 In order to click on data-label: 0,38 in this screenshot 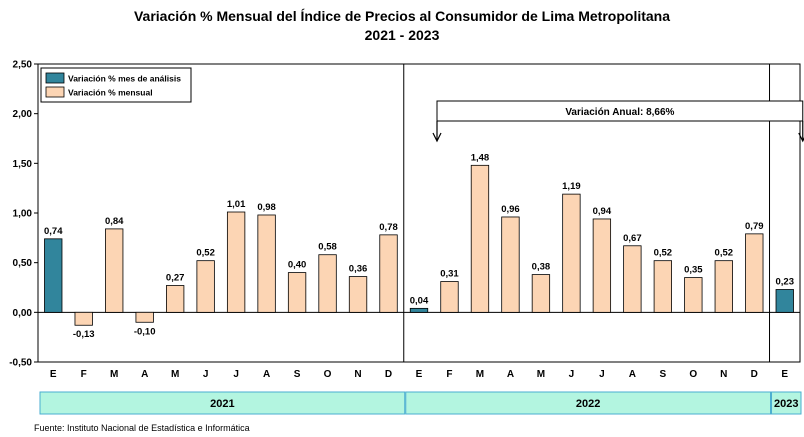, I will do `click(541, 267)`.